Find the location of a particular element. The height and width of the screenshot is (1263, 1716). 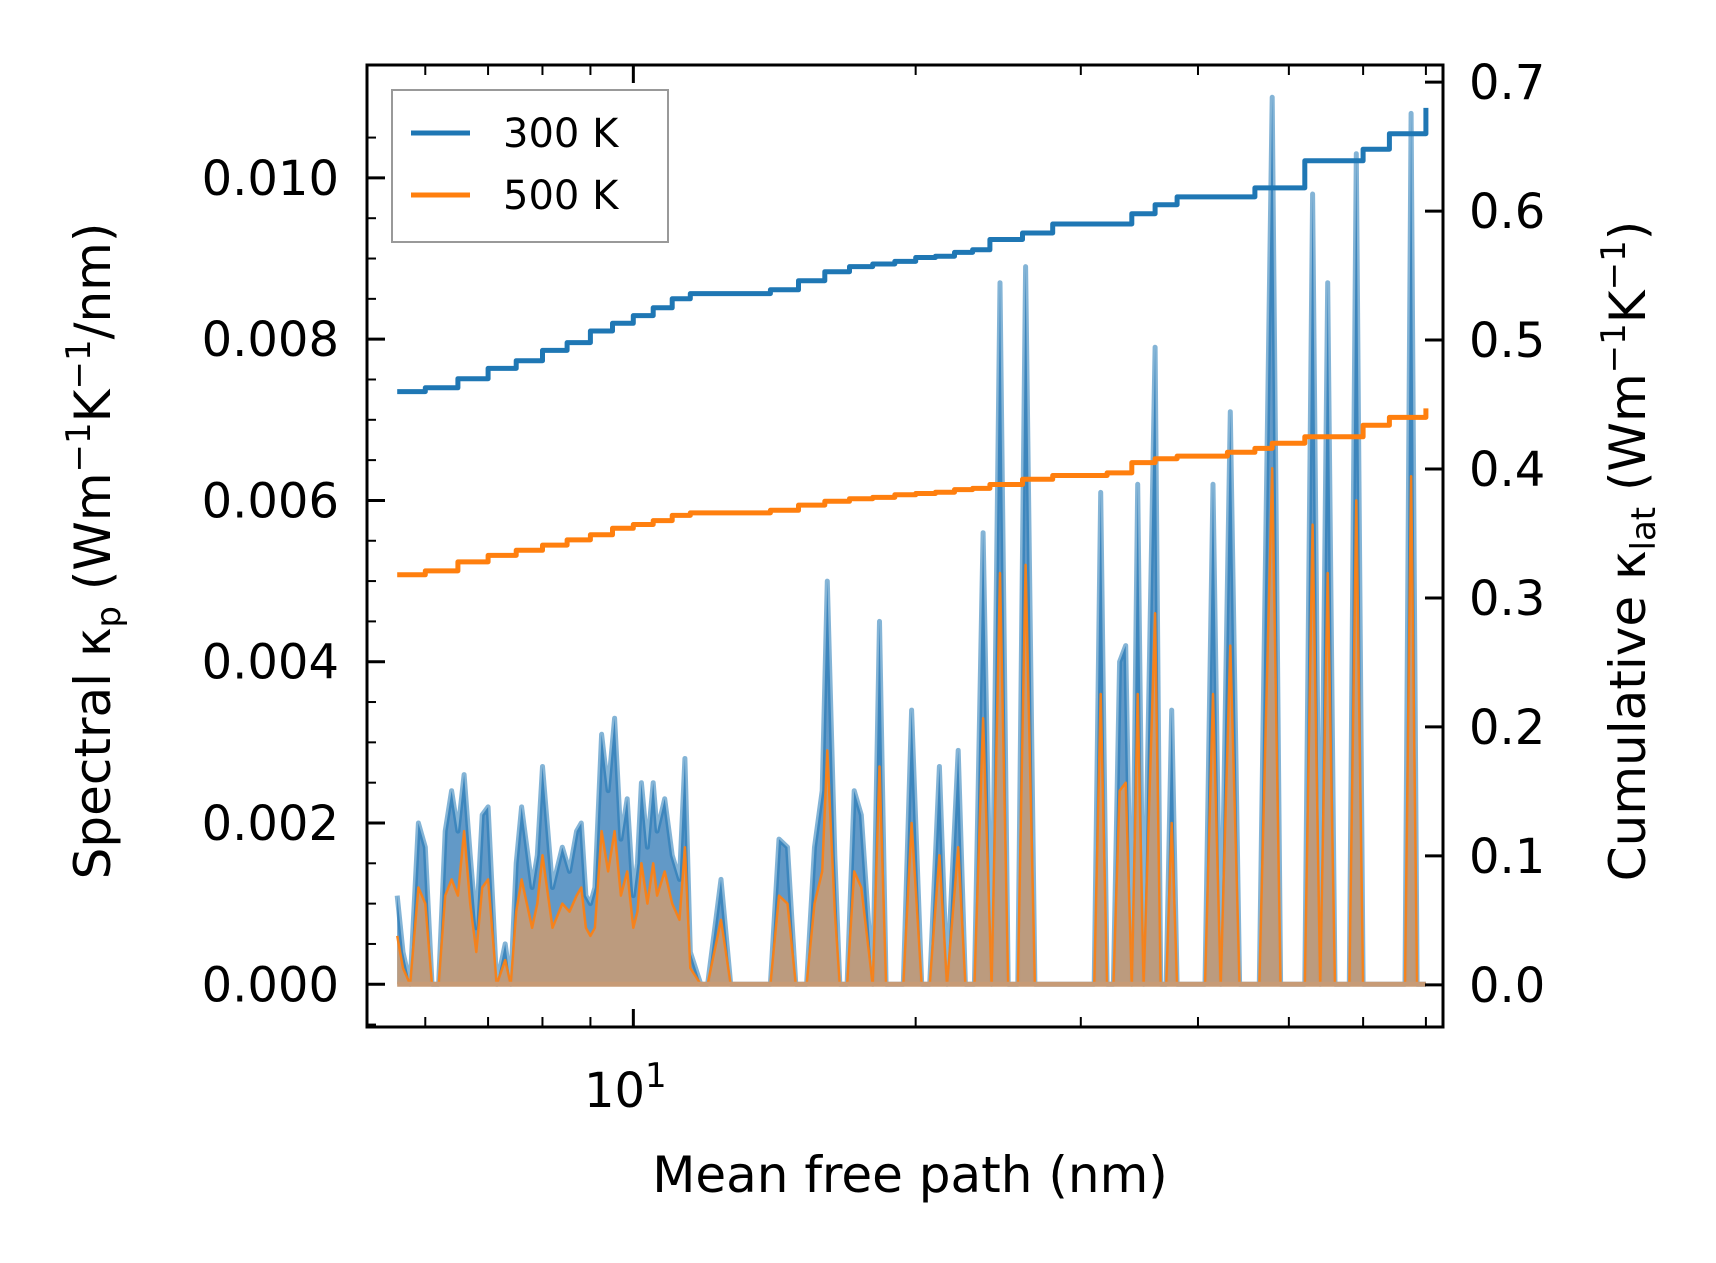

y-right-tick-label: 0.0 is located at coordinates (1507, 986).